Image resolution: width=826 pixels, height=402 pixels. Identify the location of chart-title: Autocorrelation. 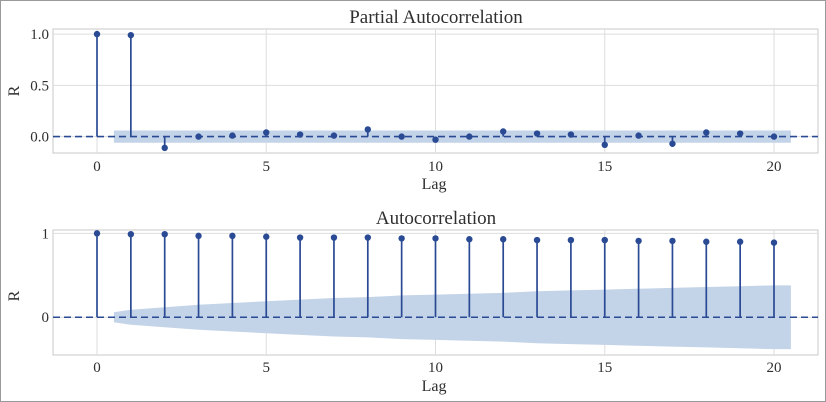
(436, 218).